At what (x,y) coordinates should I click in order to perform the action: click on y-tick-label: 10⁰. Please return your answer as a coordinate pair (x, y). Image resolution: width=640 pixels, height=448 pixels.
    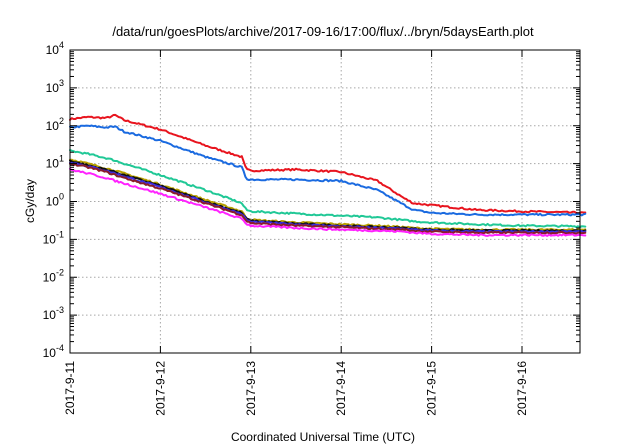
    Looking at the image, I should click on (55, 200).